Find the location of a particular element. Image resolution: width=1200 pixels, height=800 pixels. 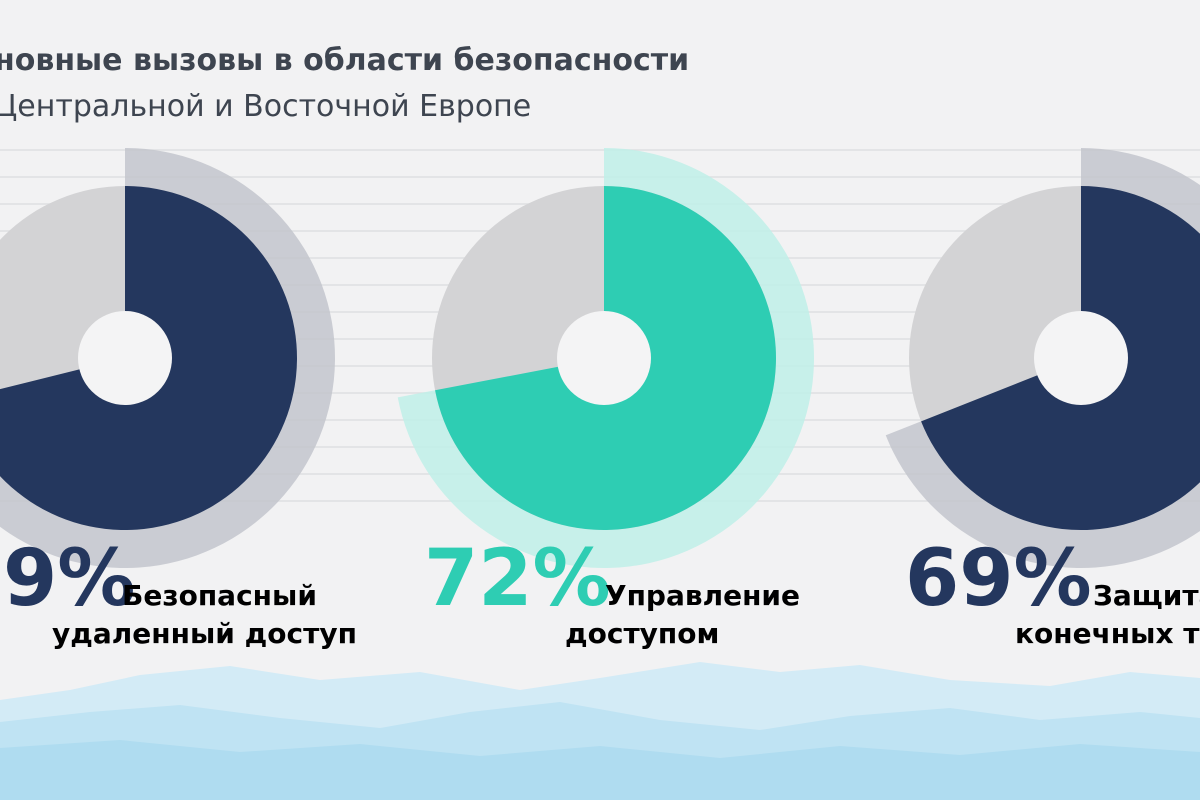

caption-remote-access: Безопасный удаленный доступ is located at coordinates (204, 615).